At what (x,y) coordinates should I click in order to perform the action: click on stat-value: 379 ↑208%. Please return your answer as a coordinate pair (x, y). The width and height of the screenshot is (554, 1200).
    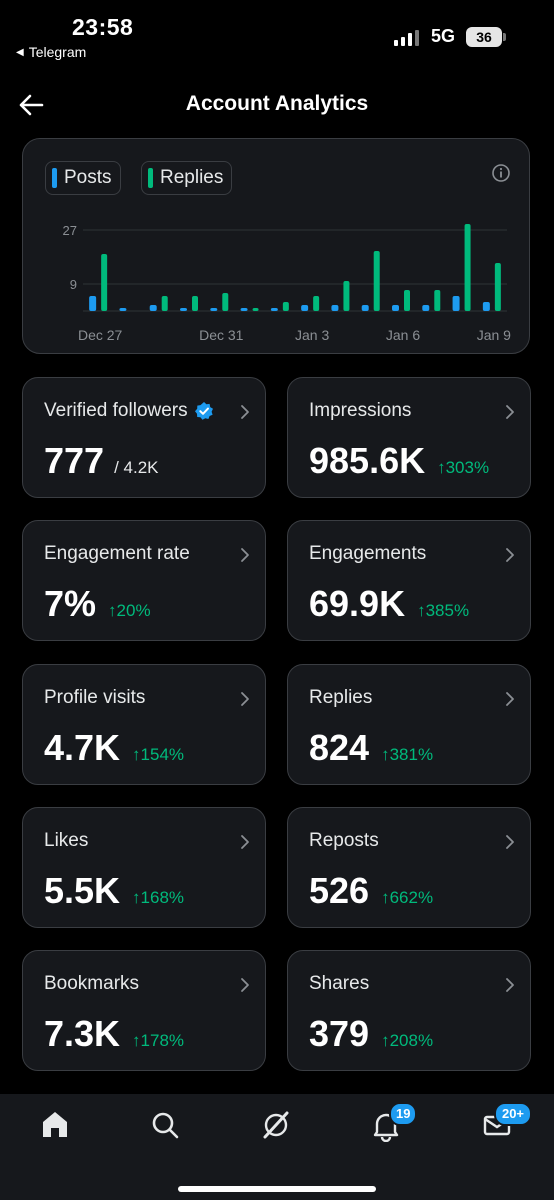
    Looking at the image, I should click on (371, 1034).